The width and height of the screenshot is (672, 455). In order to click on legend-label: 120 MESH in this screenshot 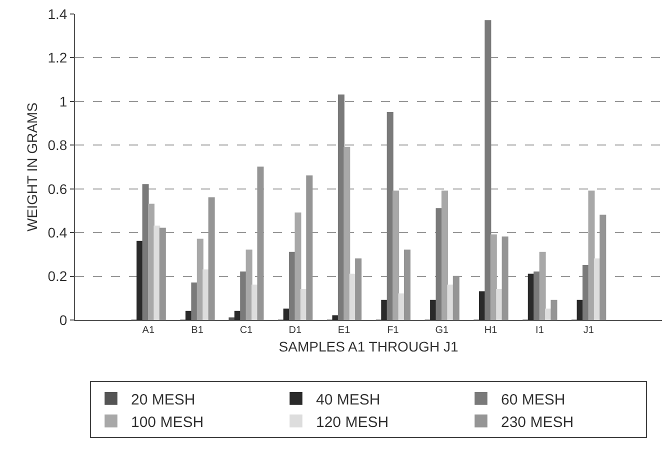, I will do `click(352, 422)`.